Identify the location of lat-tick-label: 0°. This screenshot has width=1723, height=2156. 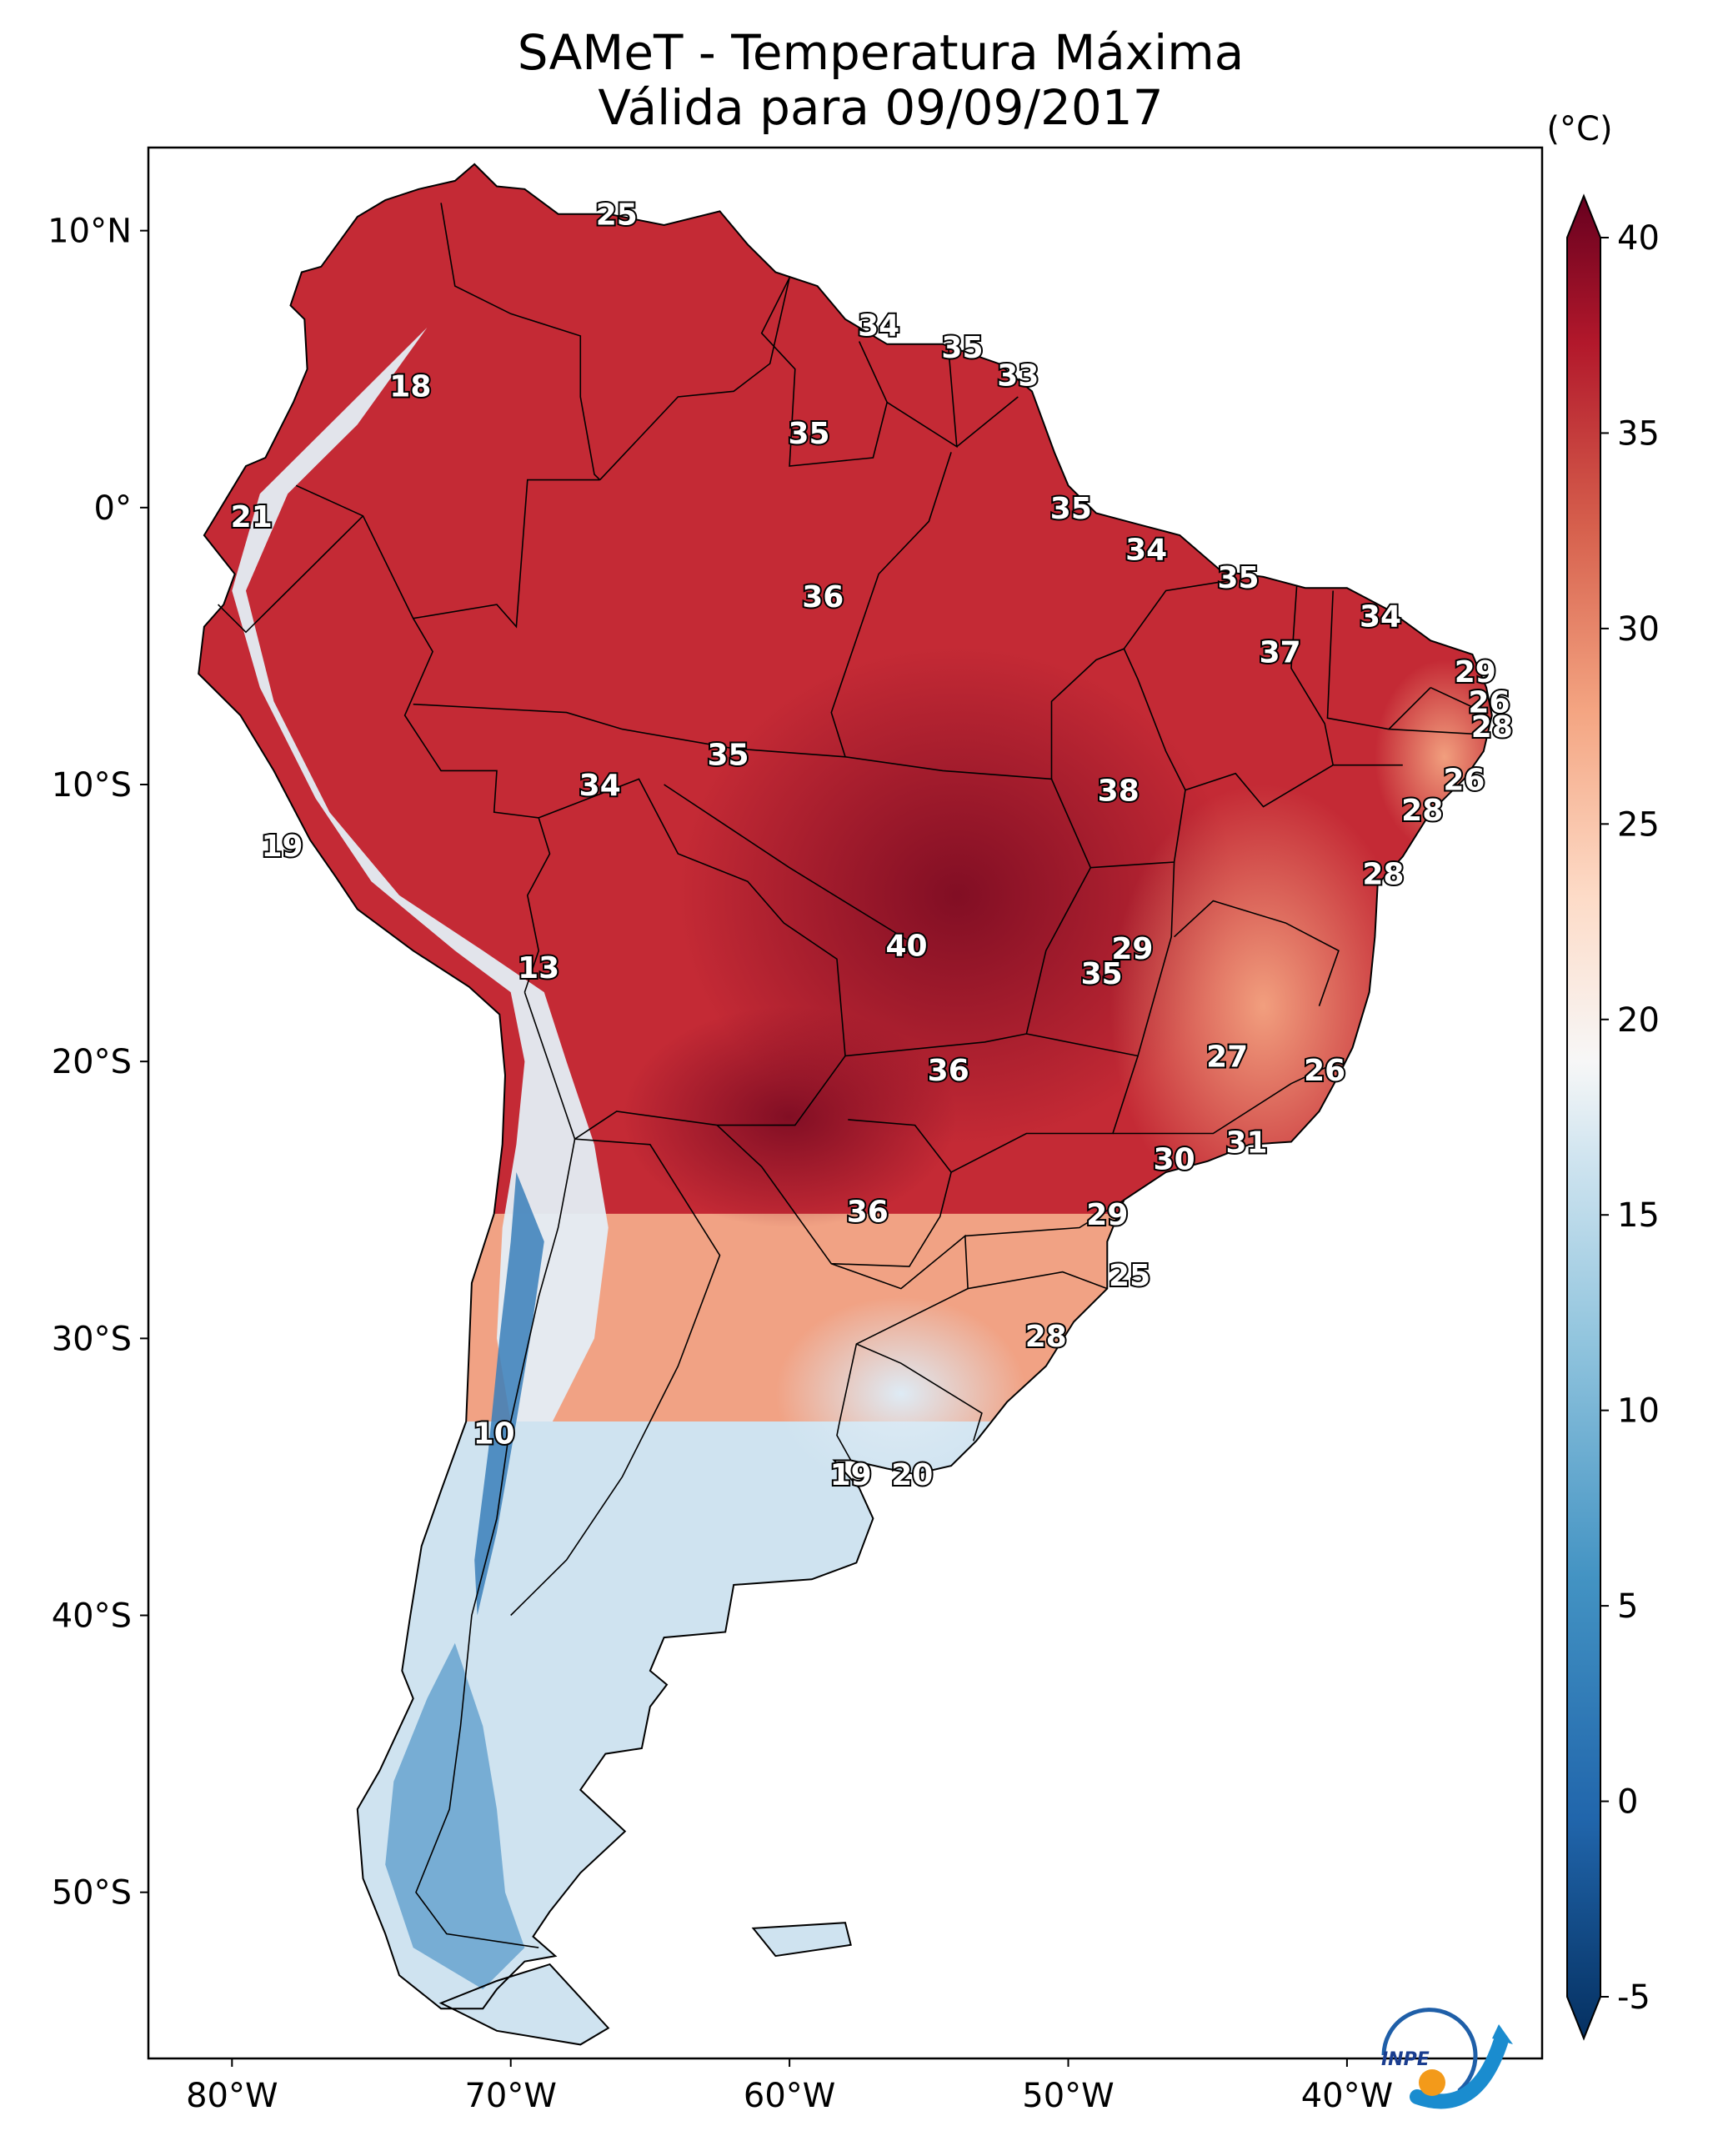
(113, 509).